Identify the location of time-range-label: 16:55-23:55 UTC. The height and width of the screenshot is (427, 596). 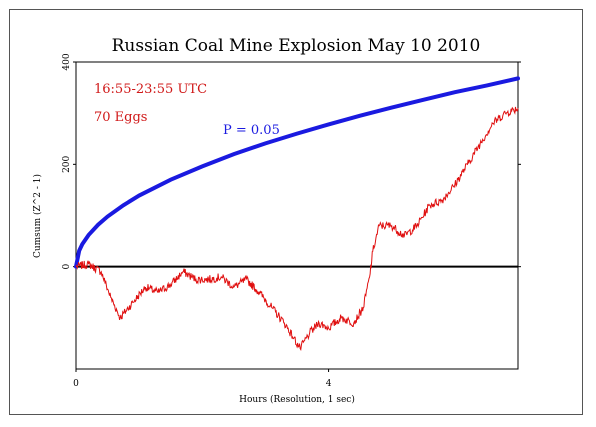
(150, 89).